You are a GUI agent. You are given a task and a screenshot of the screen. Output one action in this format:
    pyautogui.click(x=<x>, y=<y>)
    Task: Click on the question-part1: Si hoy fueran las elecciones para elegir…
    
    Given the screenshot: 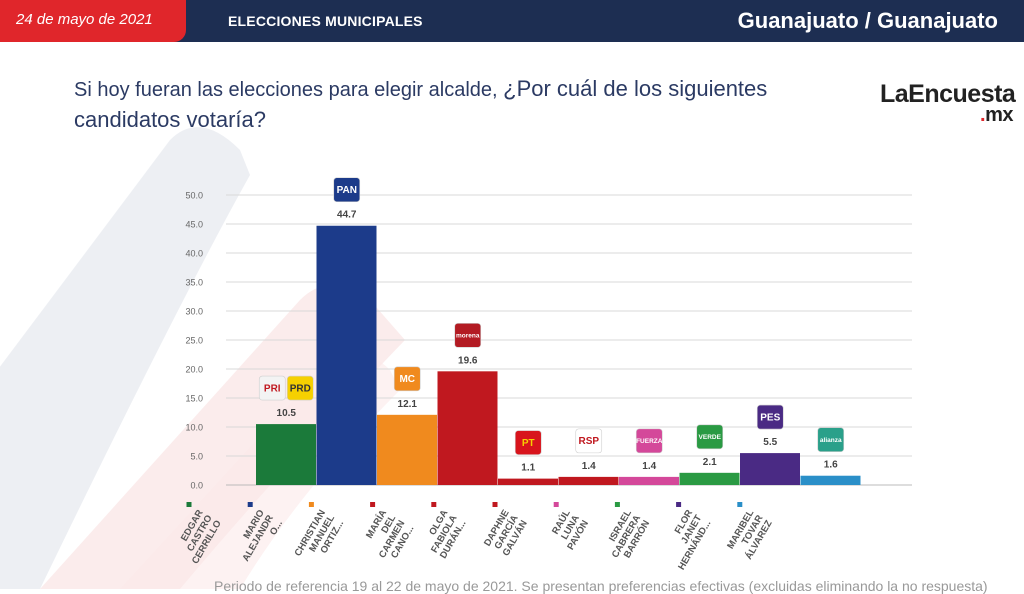 What is the action you would take?
    pyautogui.click(x=289, y=90)
    